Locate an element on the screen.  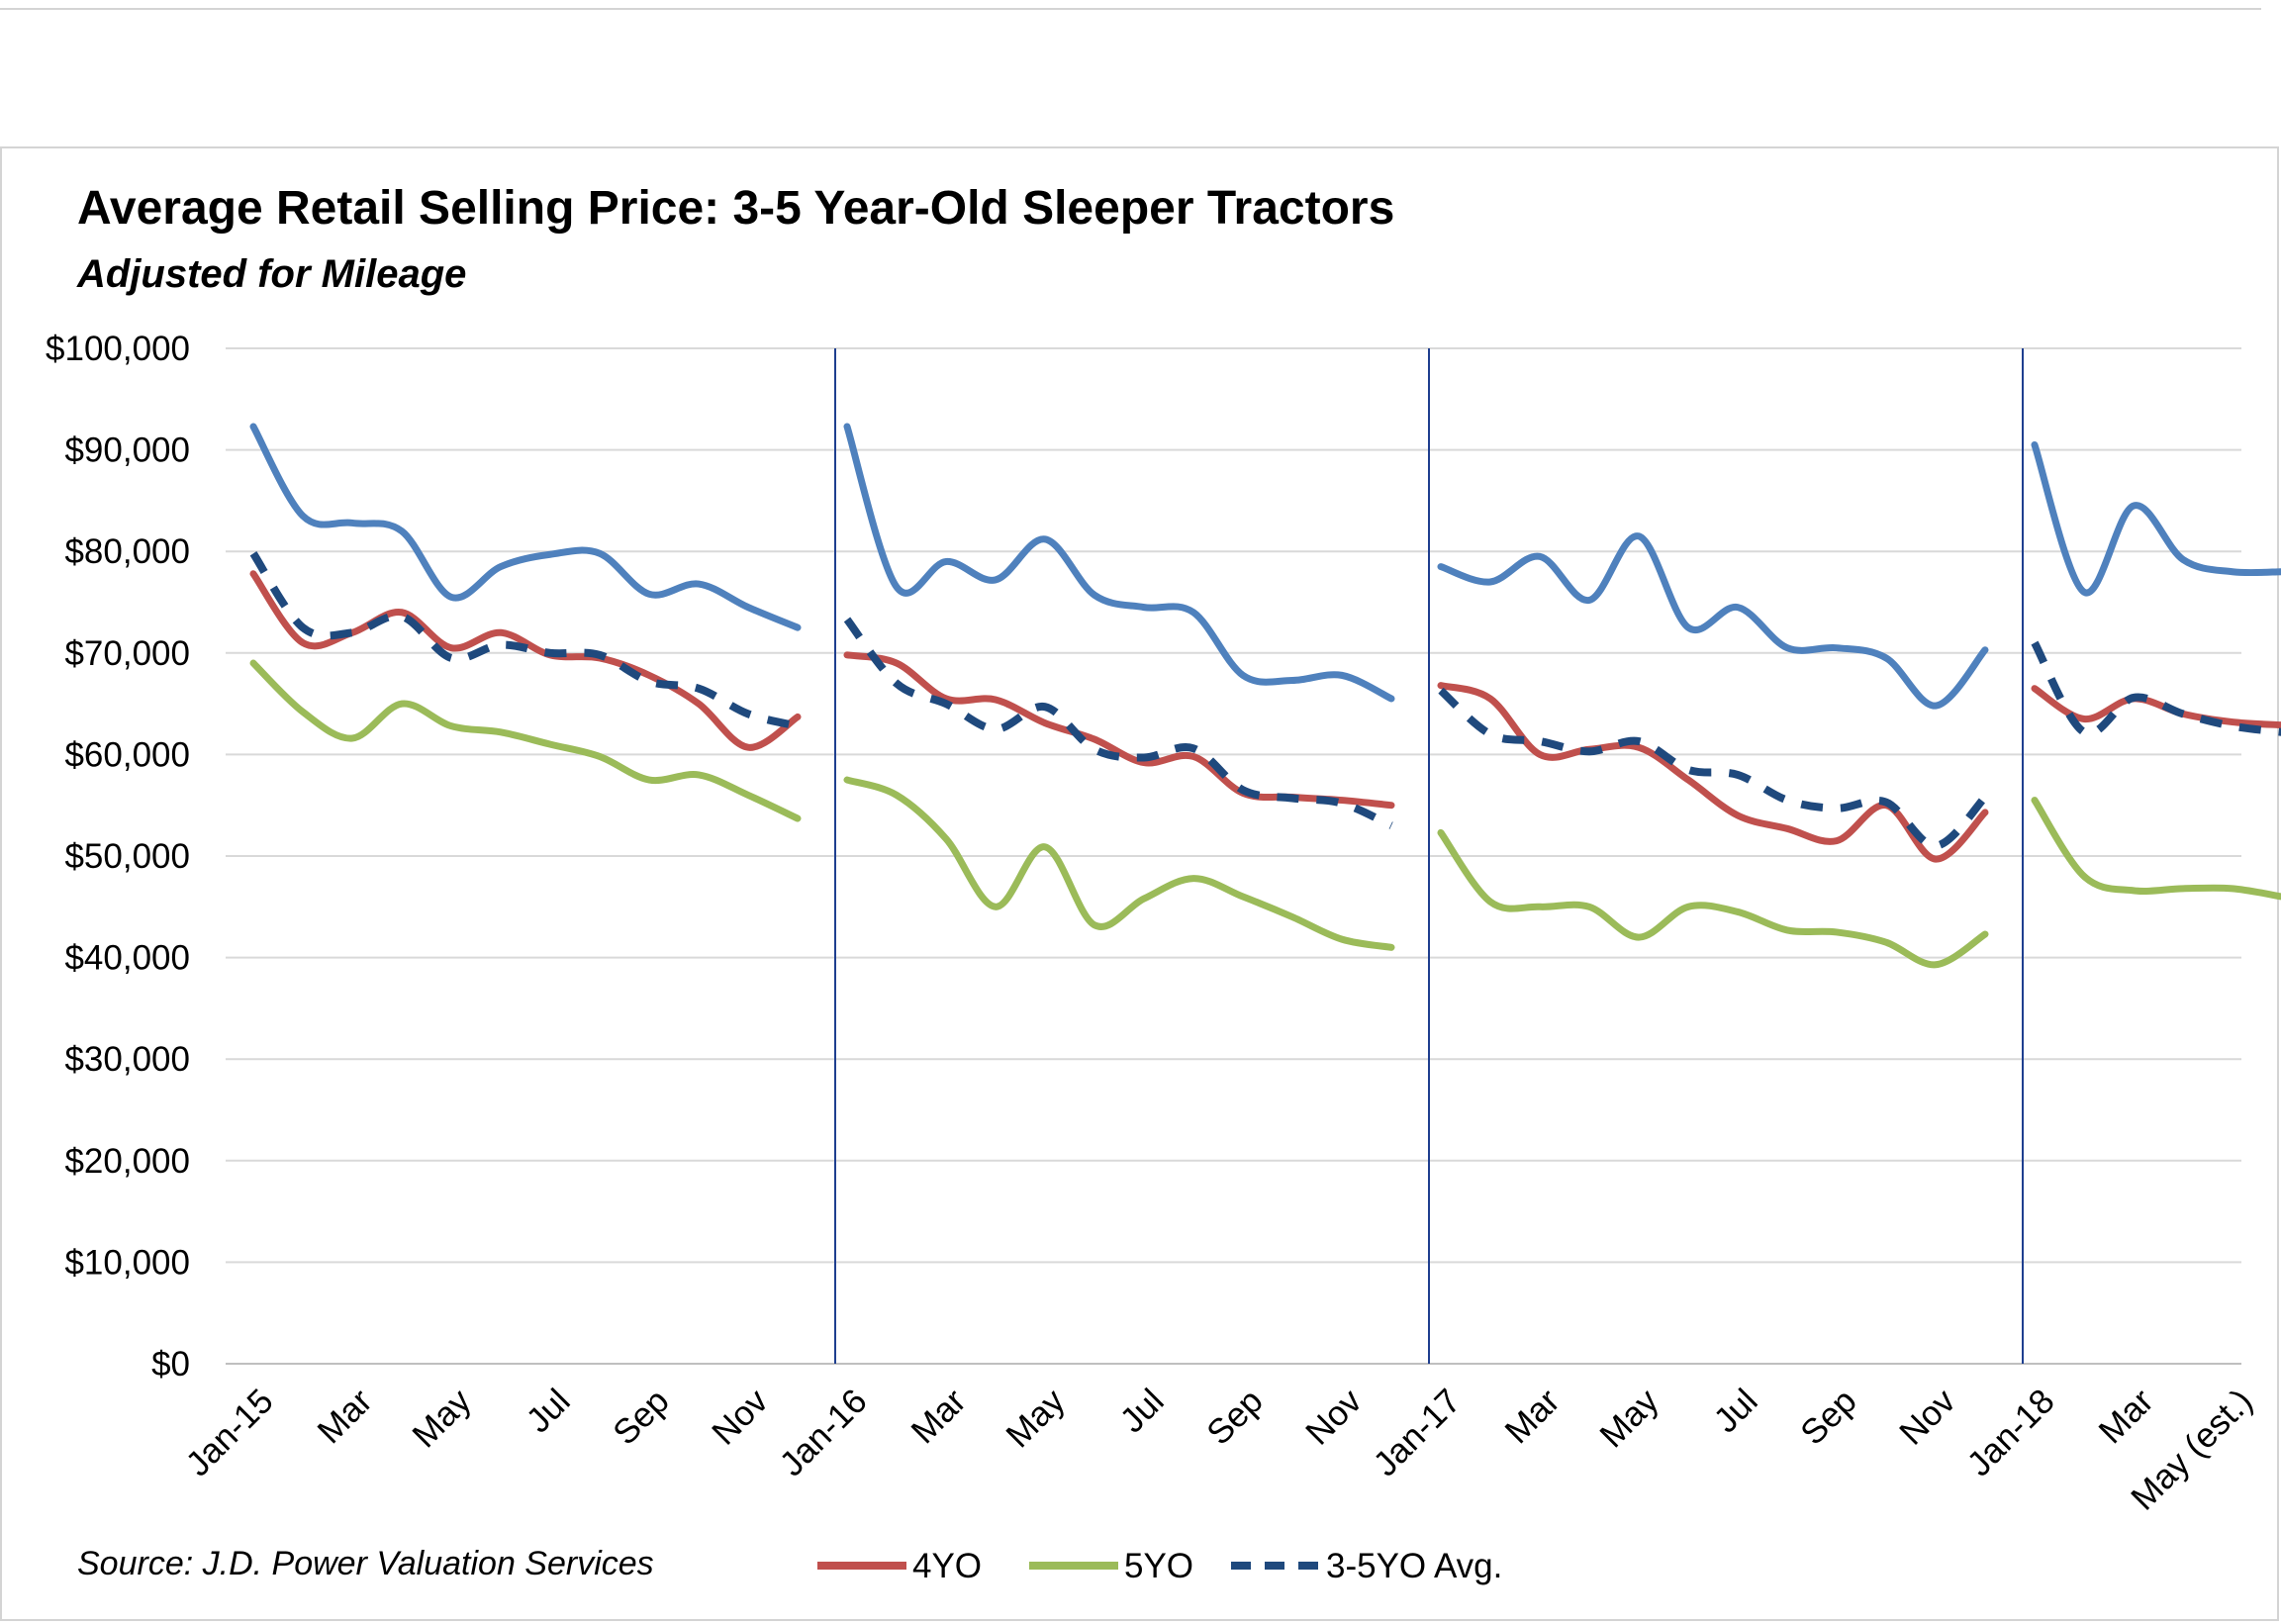
legend: 4YO 5YO 3-5YO Avg. is located at coordinates (1159, 1566).